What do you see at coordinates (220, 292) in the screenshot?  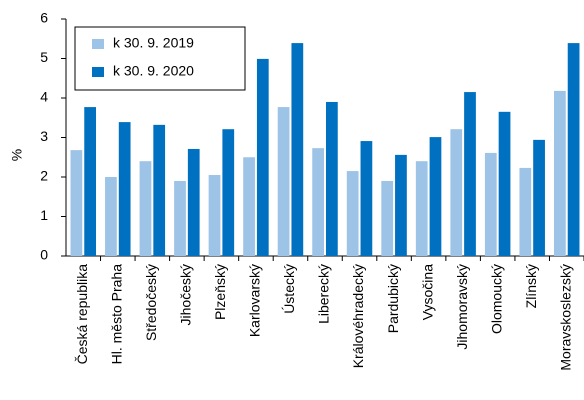 I see `x-tick-label: Plzeňský` at bounding box center [220, 292].